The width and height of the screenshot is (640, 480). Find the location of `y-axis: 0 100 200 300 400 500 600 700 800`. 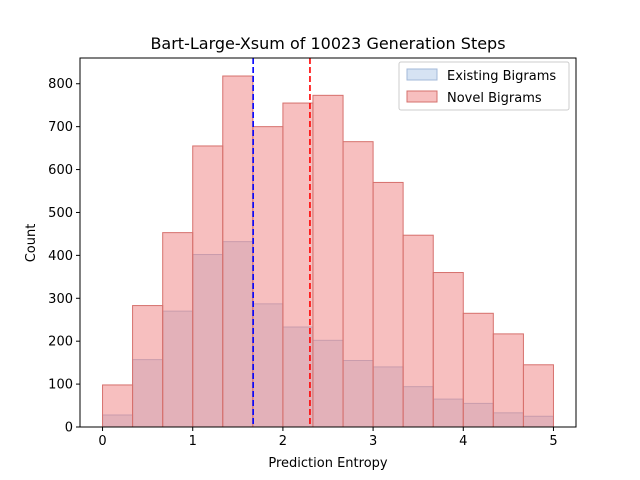

y-axis: 0 100 200 300 400 500 600 700 800 is located at coordinates (64, 256).